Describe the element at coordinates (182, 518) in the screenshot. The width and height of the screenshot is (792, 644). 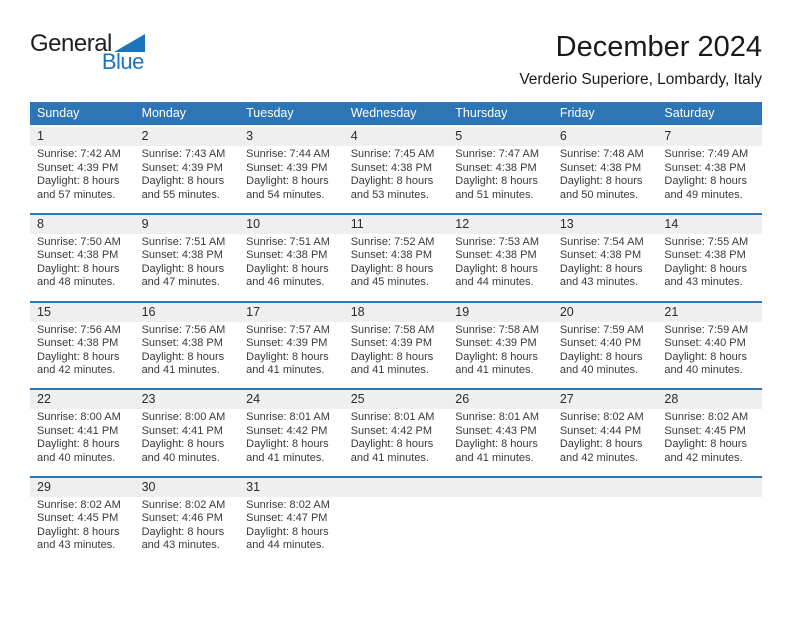
I see `day-info-line: Sunset: 4:46 PM` at that location.